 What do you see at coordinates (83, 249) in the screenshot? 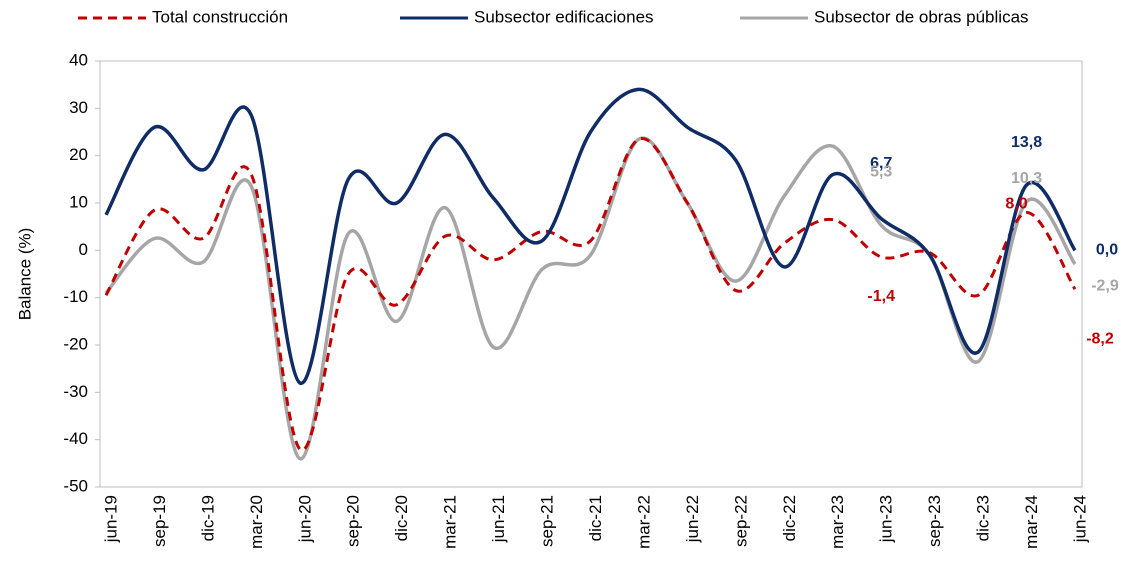
I see `y-tick-label: 0` at bounding box center [83, 249].